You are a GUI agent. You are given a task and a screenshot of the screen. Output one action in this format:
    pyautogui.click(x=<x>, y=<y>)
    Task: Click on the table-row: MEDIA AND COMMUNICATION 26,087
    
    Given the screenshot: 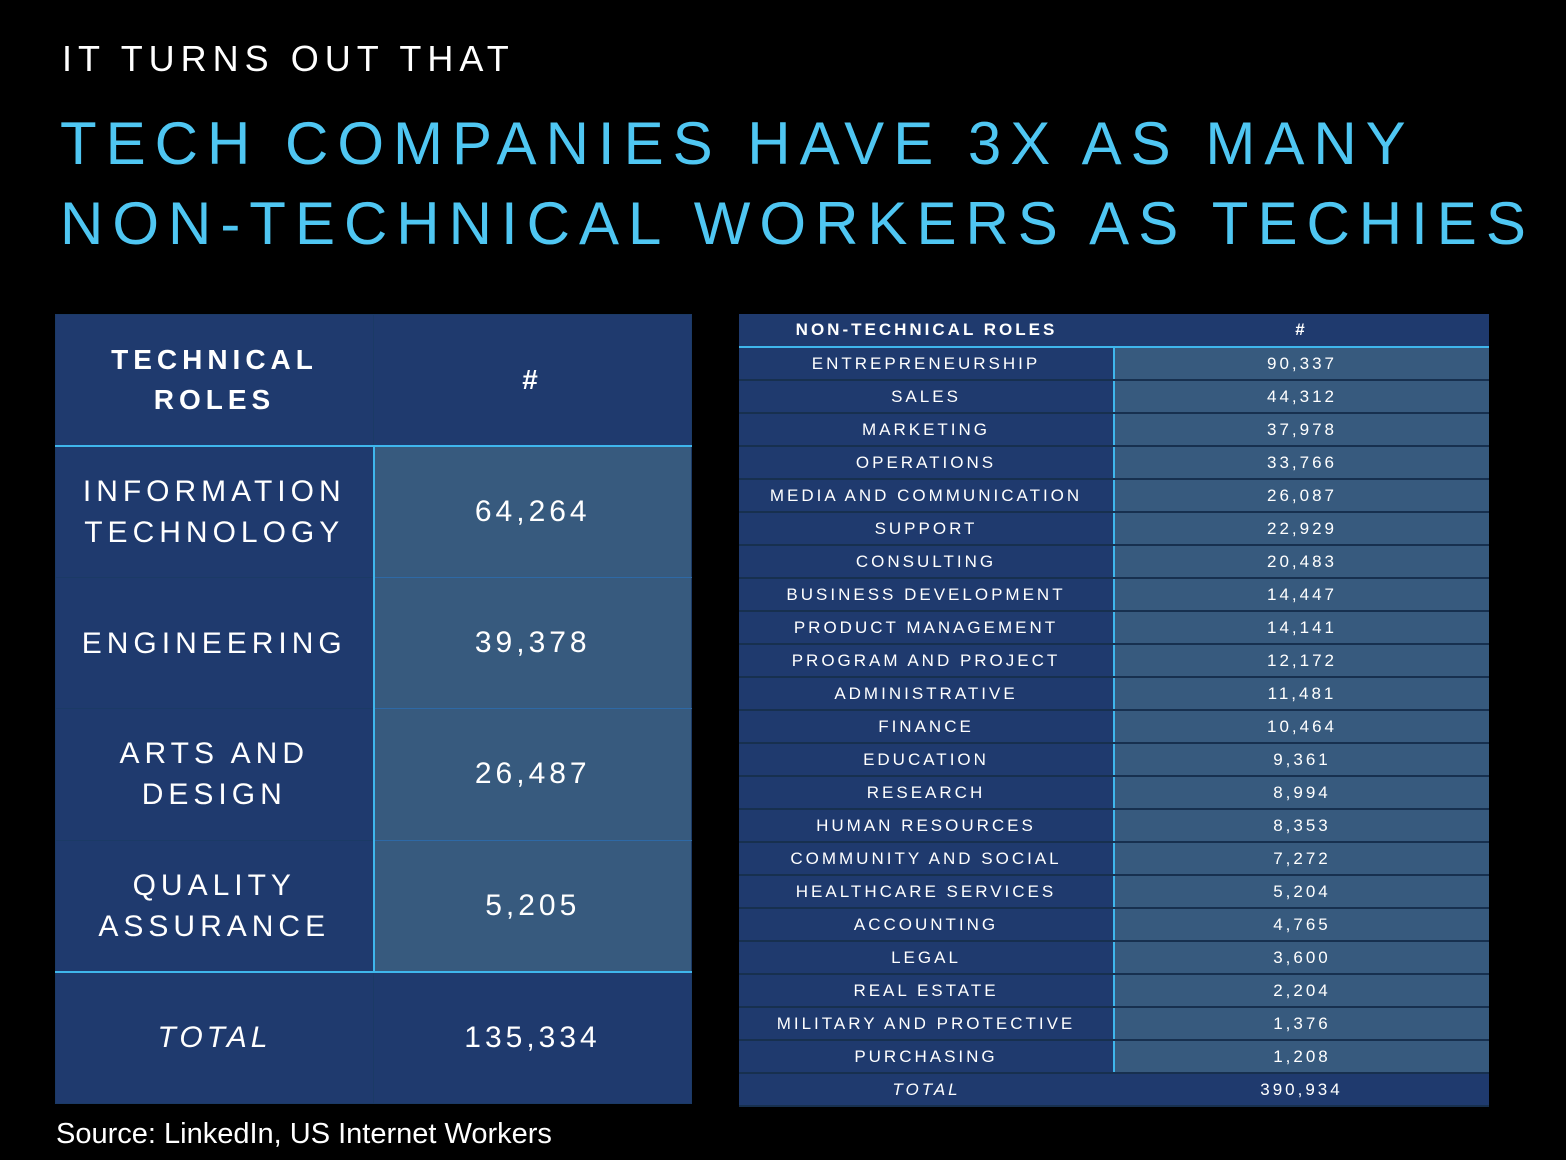 What is the action you would take?
    pyautogui.click(x=1114, y=496)
    